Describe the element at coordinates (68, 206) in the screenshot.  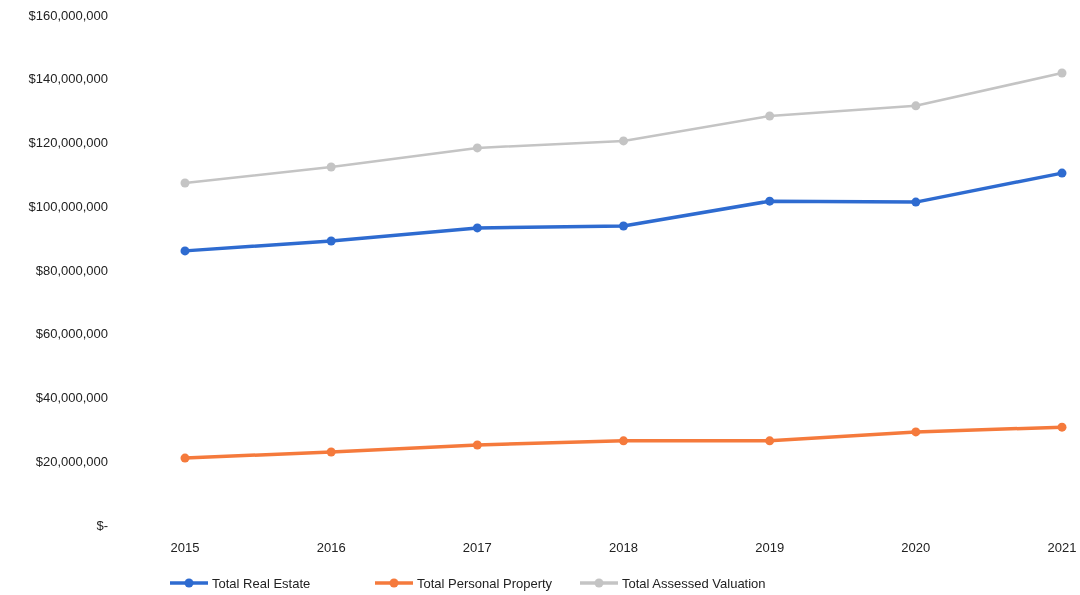
I see `y-tick-label: $100,000,000` at that location.